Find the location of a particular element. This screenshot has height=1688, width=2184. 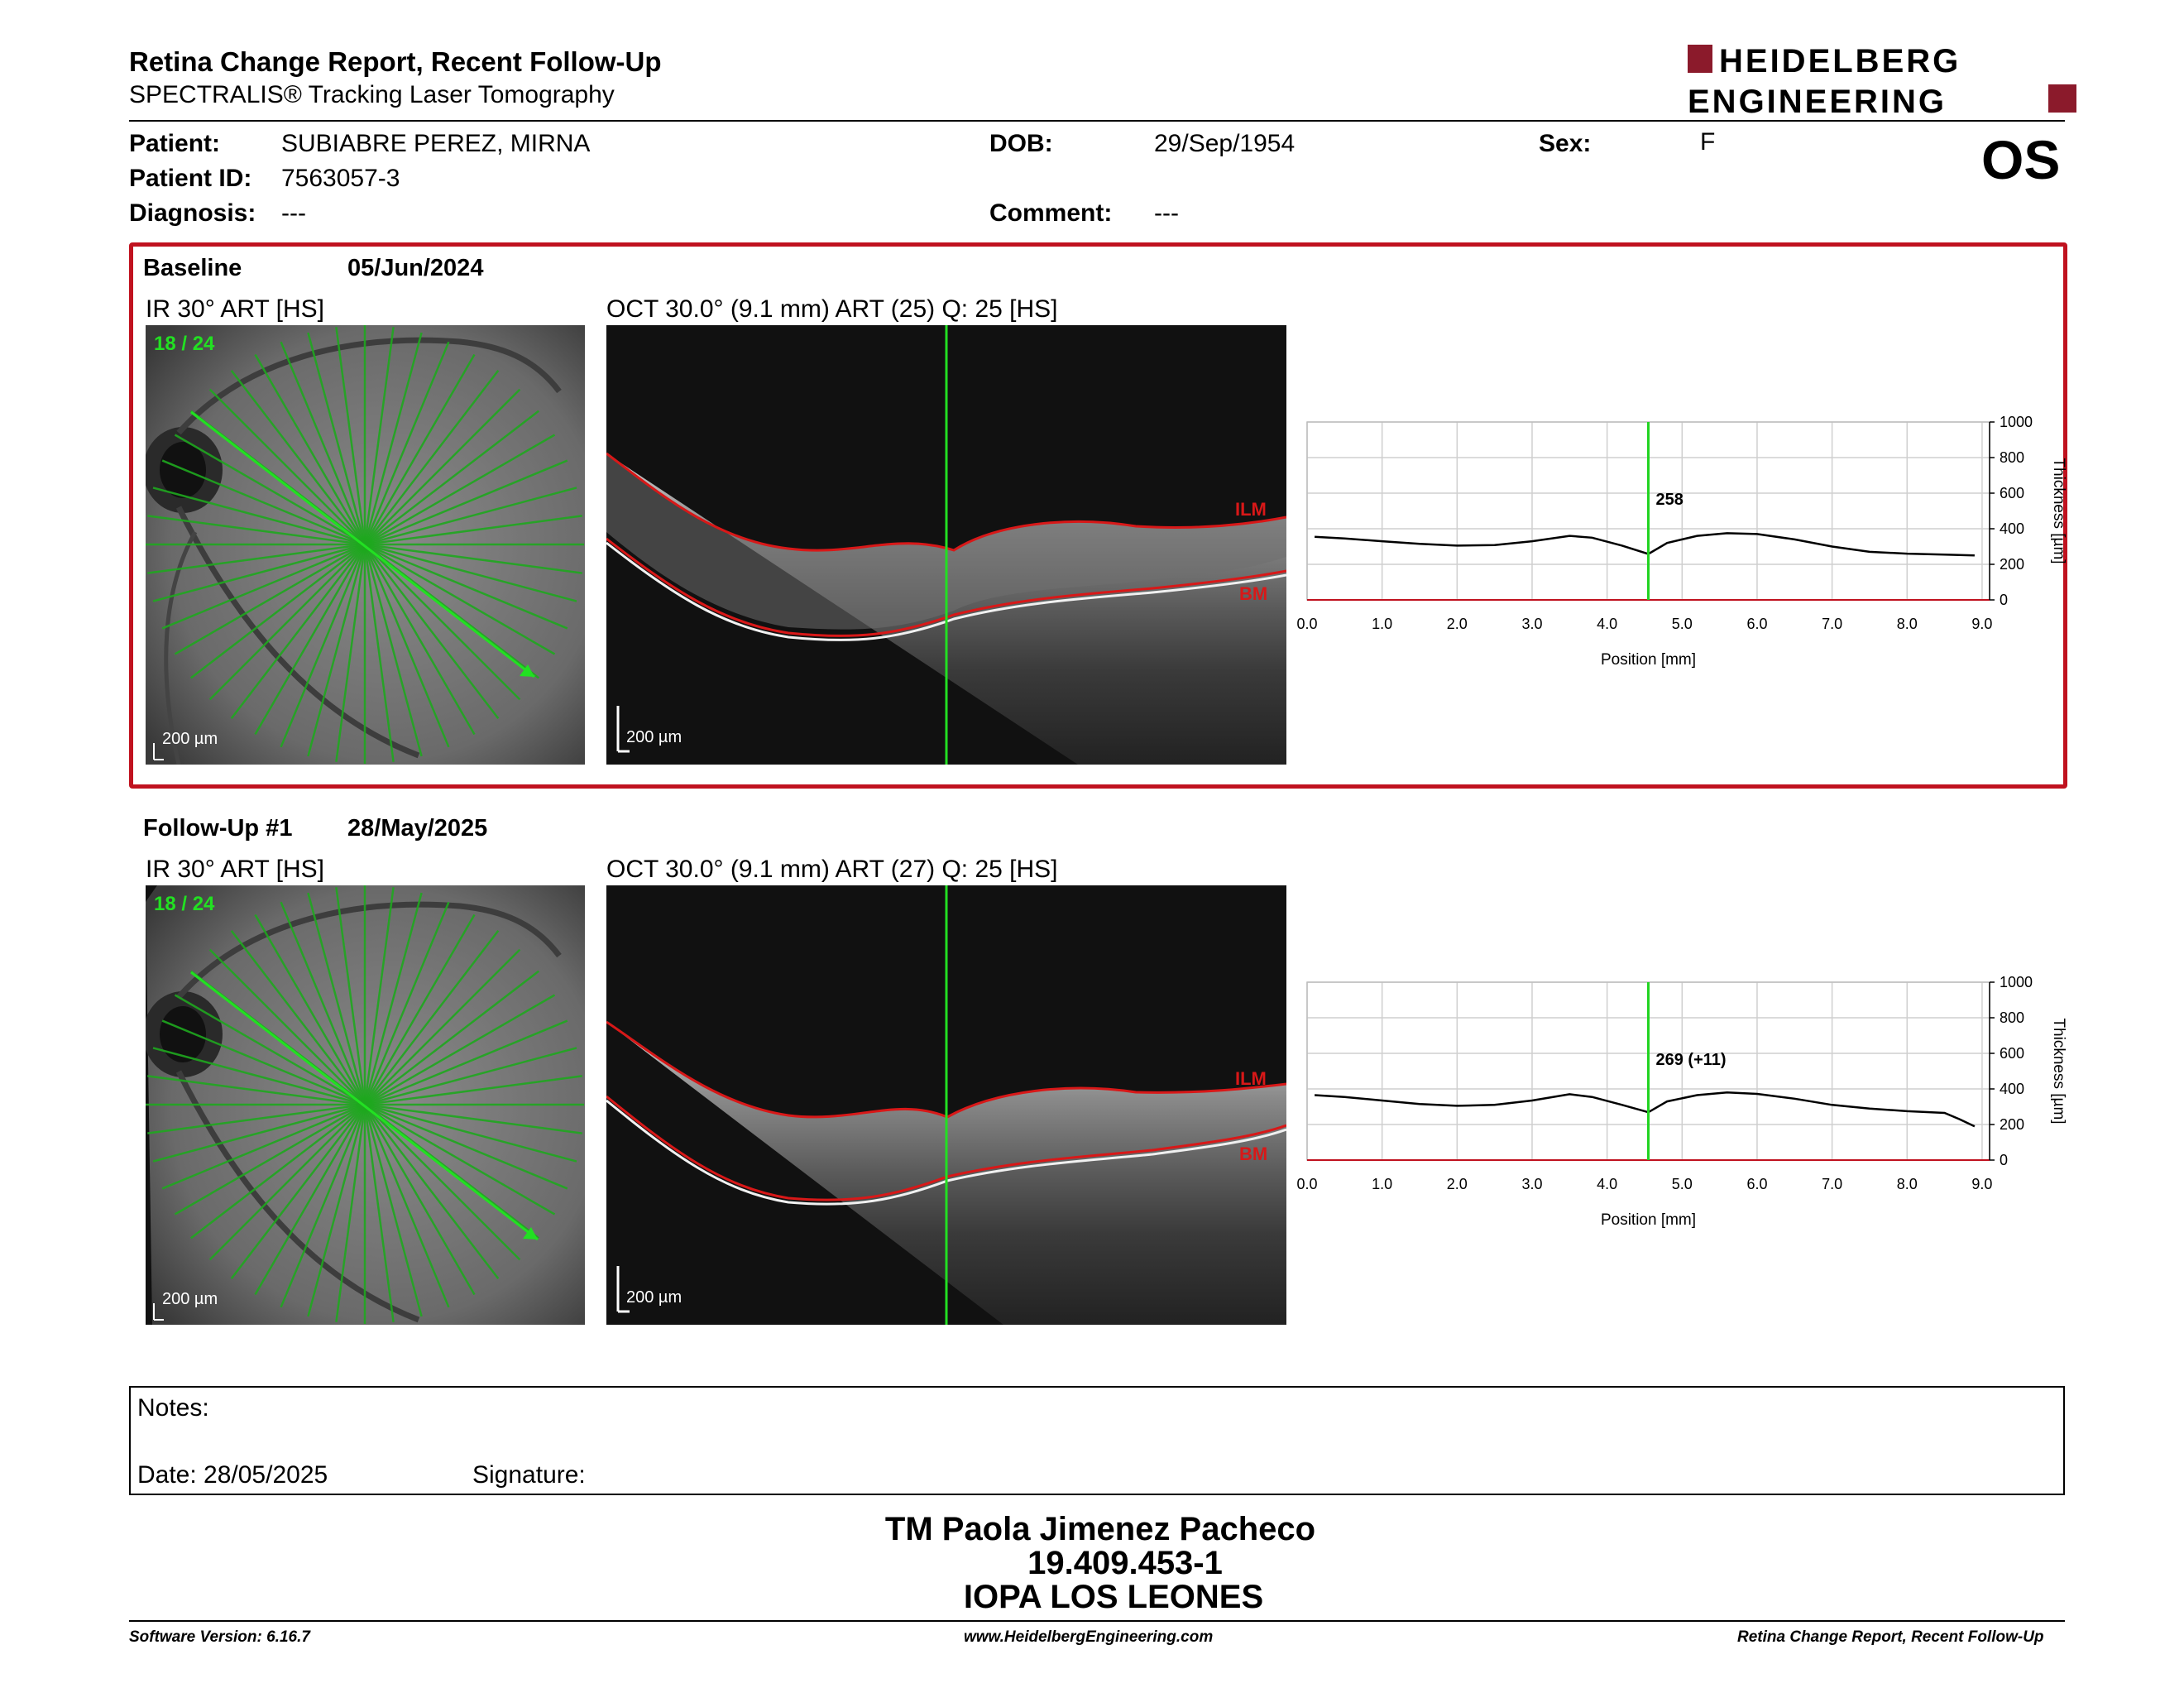

followup-oct-scale: 200 µm is located at coordinates (654, 1297).